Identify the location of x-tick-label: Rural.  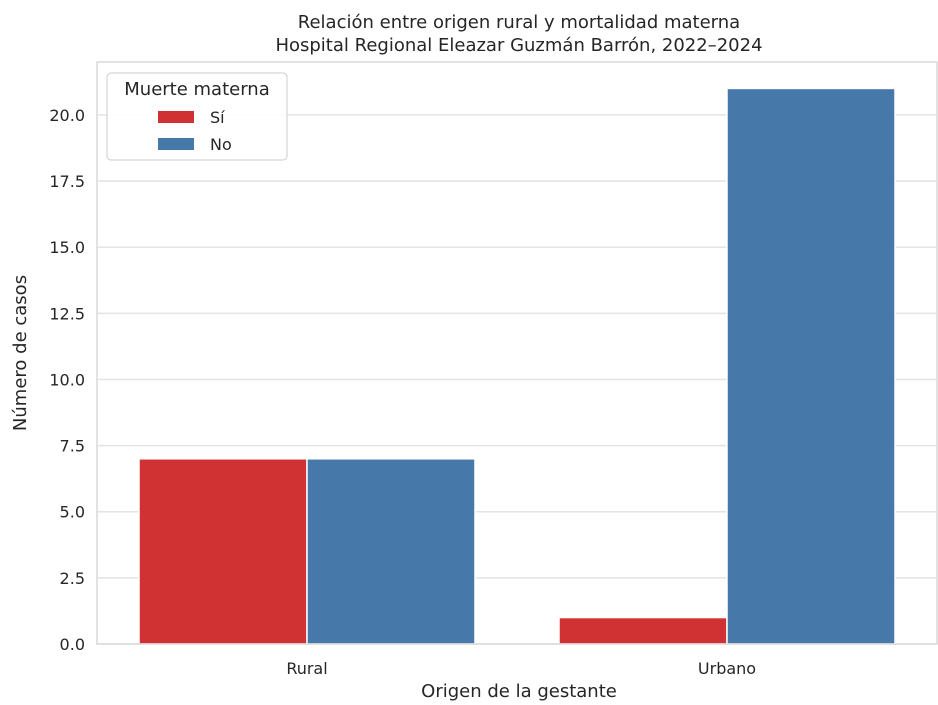
(306, 668).